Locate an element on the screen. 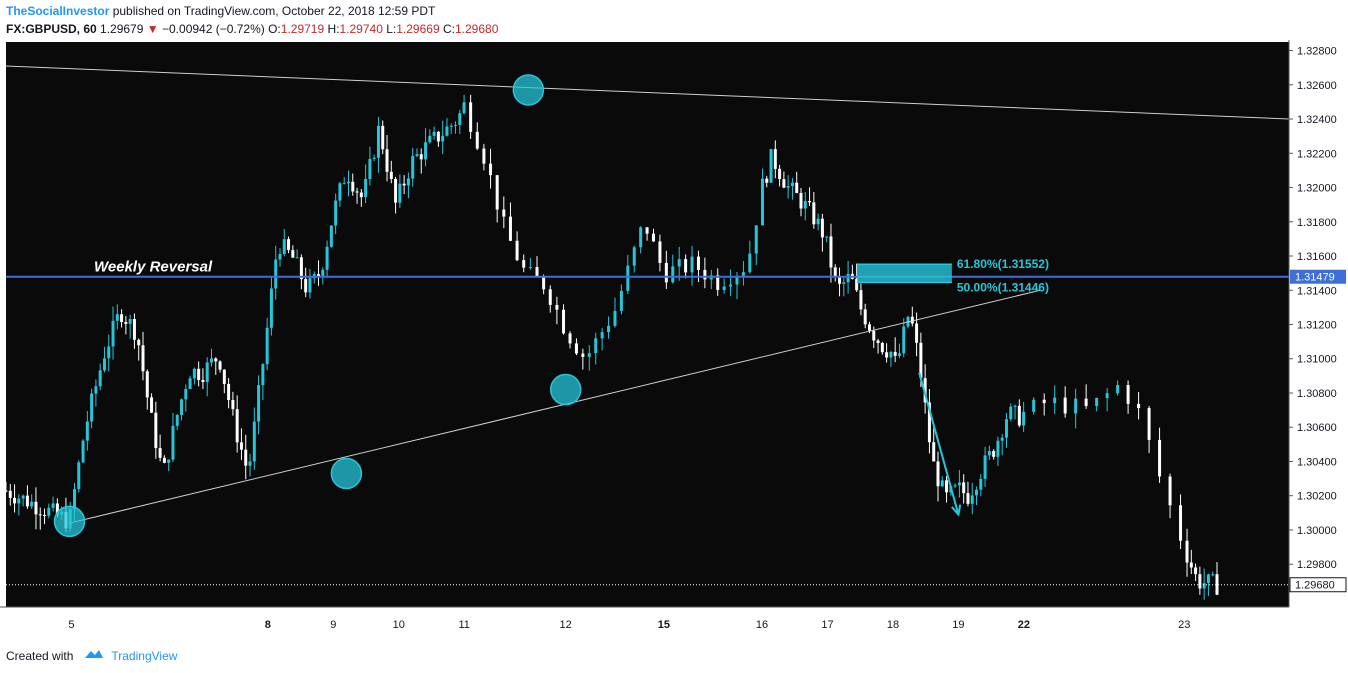 This screenshot has width=1348, height=673. price-tick-label: 1.32800 is located at coordinates (1317, 52).